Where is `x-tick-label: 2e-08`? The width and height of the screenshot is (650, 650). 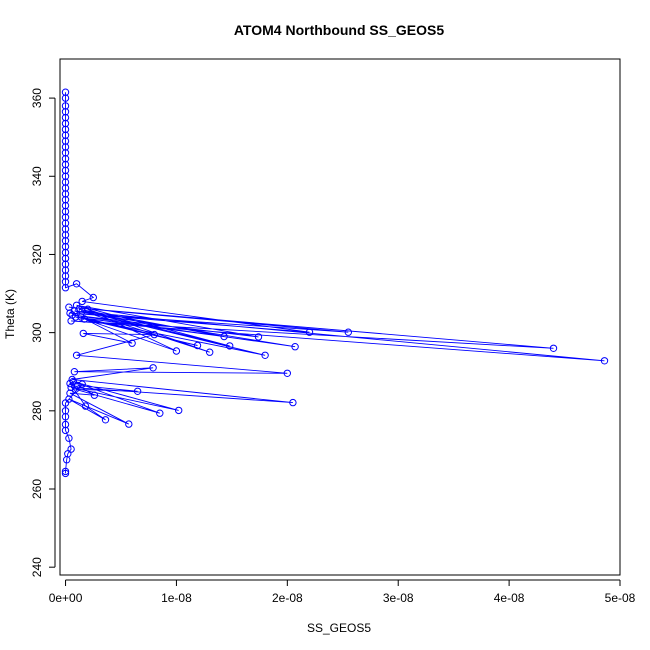 x-tick-label: 2e-08 is located at coordinates (287, 598).